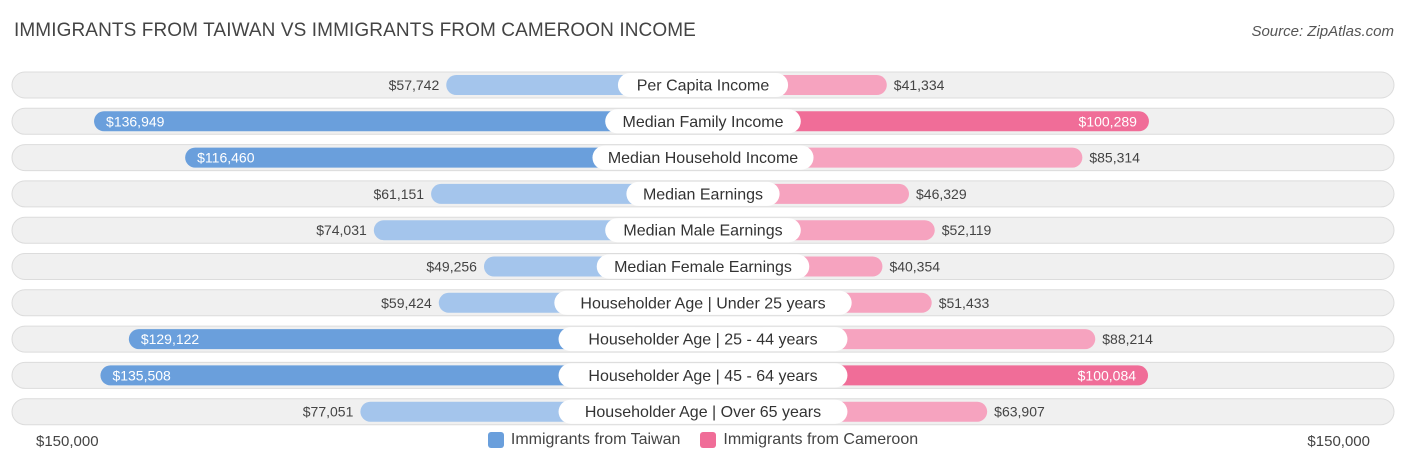  What do you see at coordinates (926, 121) in the screenshot?
I see `bar-cameroon` at bounding box center [926, 121].